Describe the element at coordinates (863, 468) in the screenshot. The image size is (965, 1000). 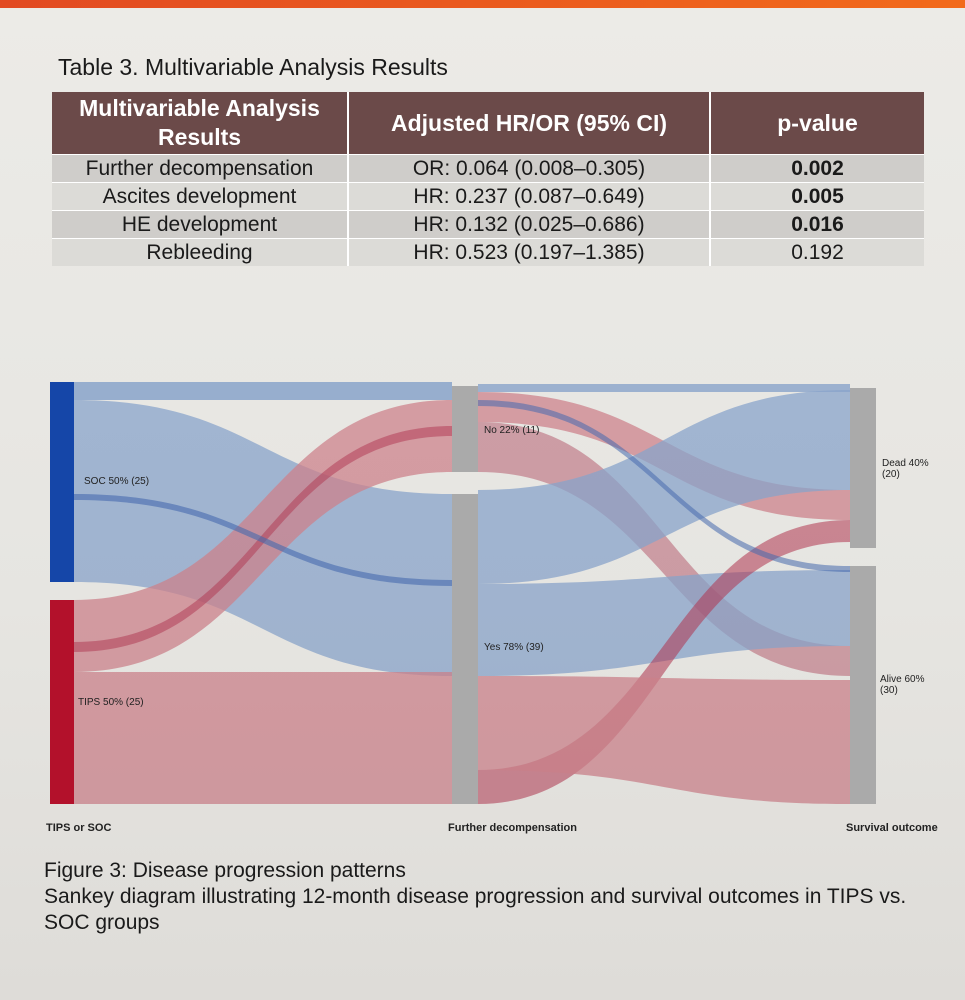
I see `node-dead` at that location.